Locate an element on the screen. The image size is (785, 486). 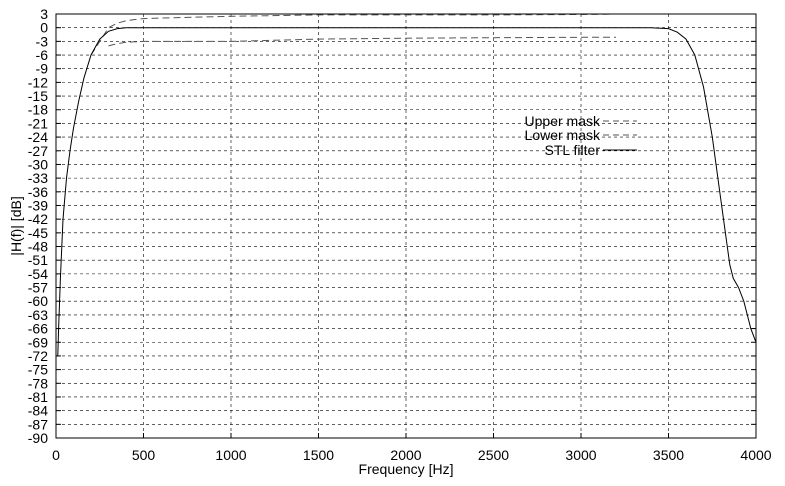
y-tick-label: -3 is located at coordinates (42, 41).